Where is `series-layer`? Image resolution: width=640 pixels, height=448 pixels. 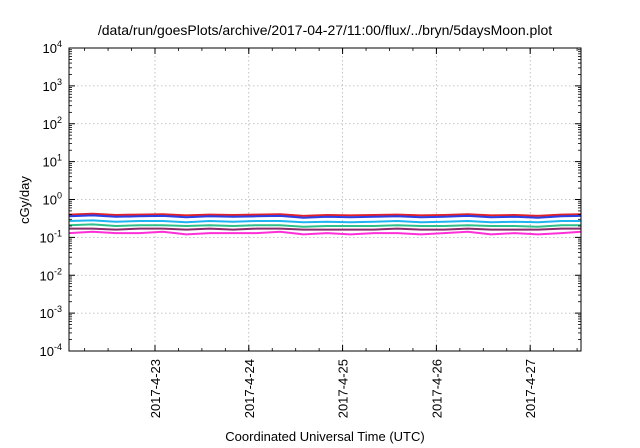 series-layer is located at coordinates (325, 224).